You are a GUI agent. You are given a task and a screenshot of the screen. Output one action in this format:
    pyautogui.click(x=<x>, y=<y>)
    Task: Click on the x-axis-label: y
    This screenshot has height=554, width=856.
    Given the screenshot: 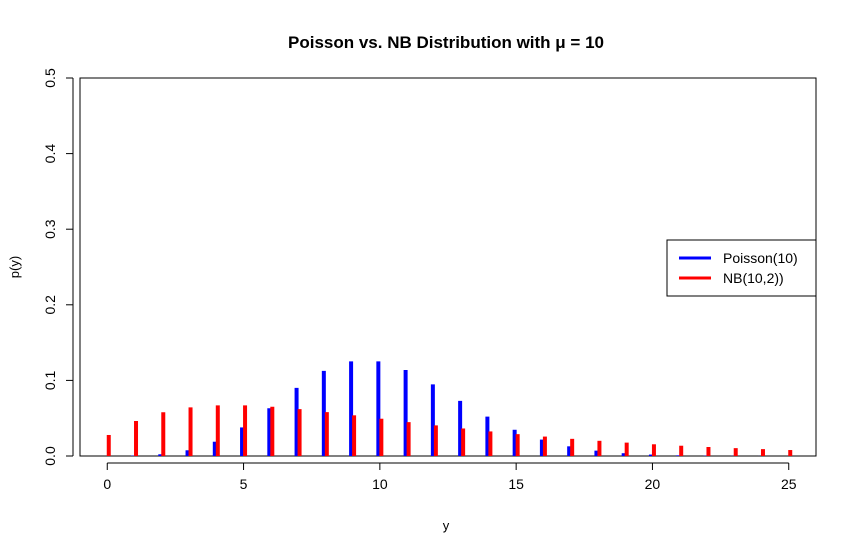 What is the action you would take?
    pyautogui.click(x=446, y=525)
    